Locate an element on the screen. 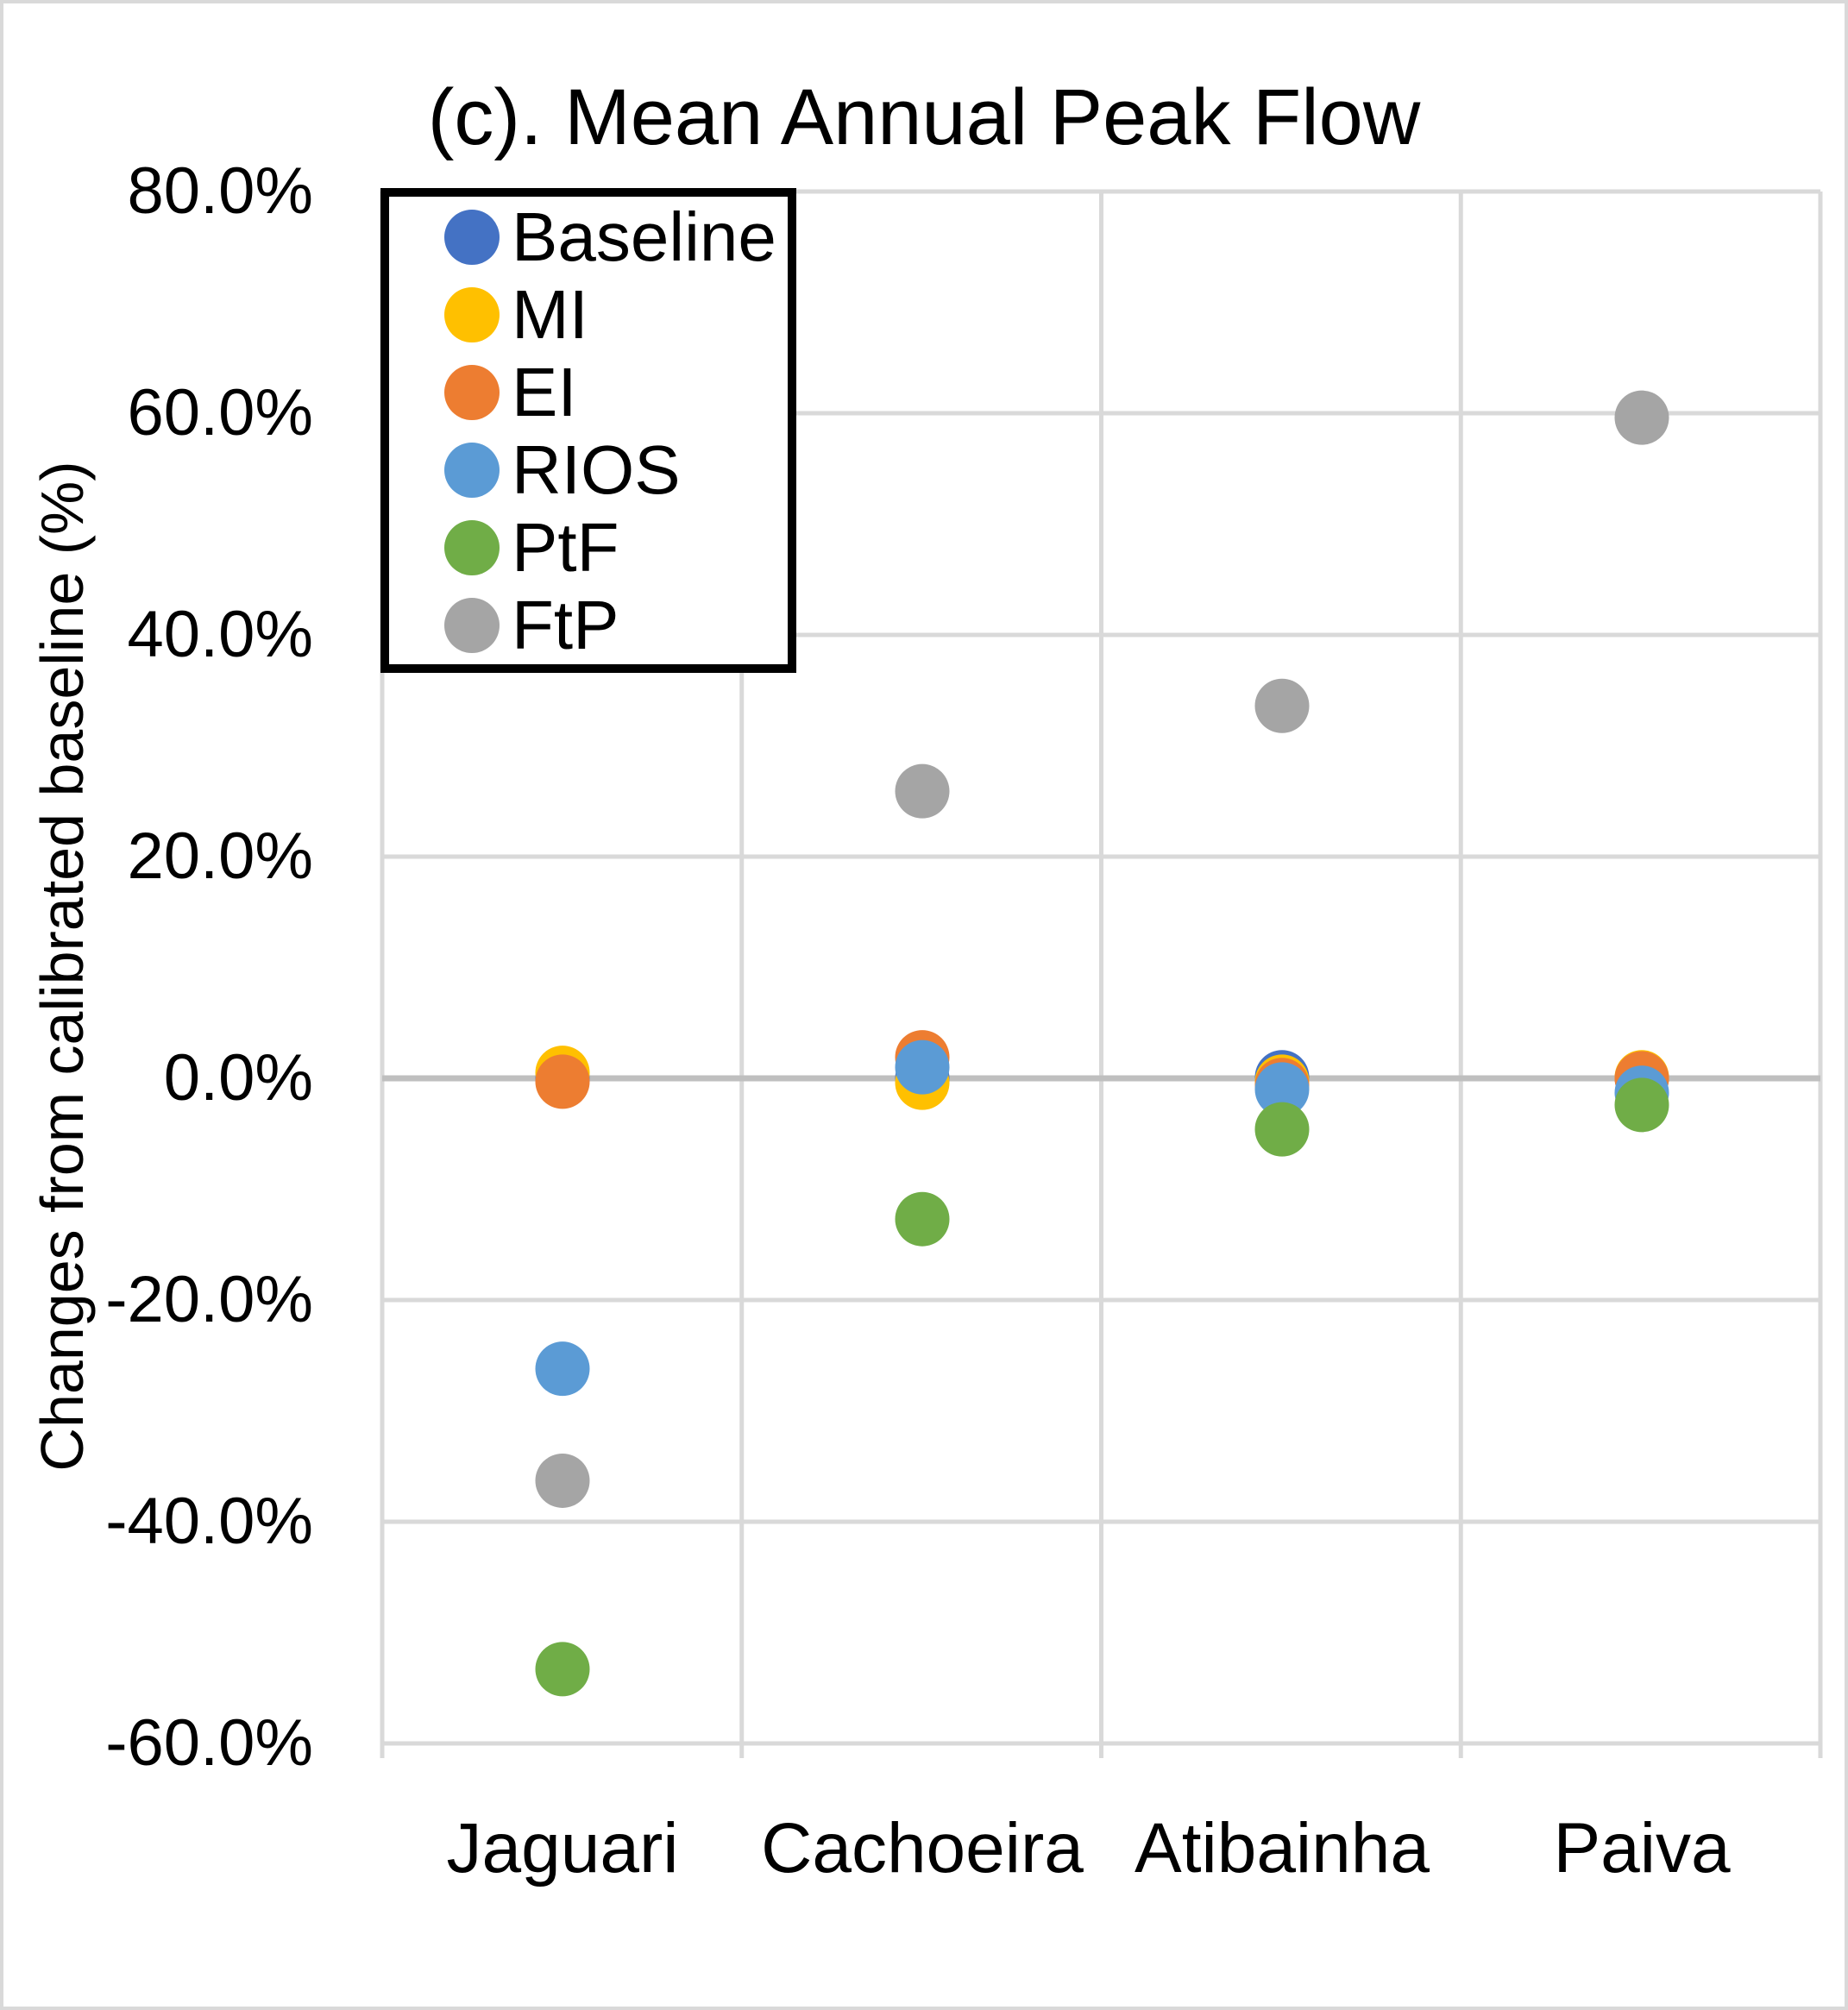 This screenshot has height=2010, width=1848. legend-item-ei: EI is located at coordinates (616, 392).